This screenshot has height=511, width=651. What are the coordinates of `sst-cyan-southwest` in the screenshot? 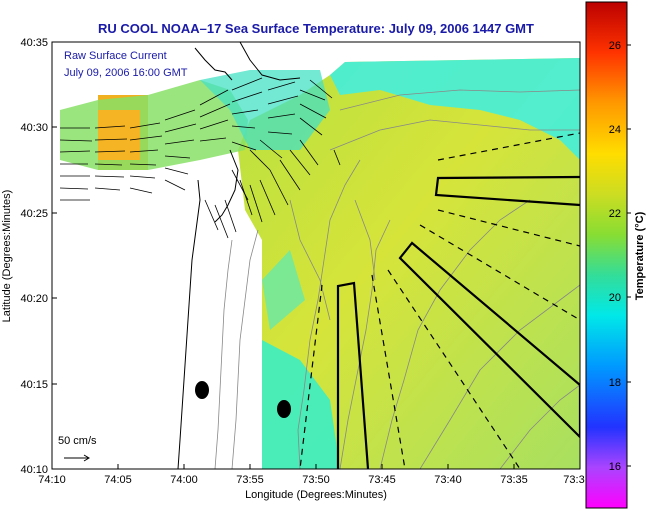 It's located at (301, 404).